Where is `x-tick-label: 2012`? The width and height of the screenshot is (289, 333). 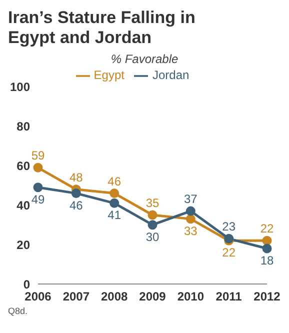 x-tick-label: 2012 is located at coordinates (267, 297).